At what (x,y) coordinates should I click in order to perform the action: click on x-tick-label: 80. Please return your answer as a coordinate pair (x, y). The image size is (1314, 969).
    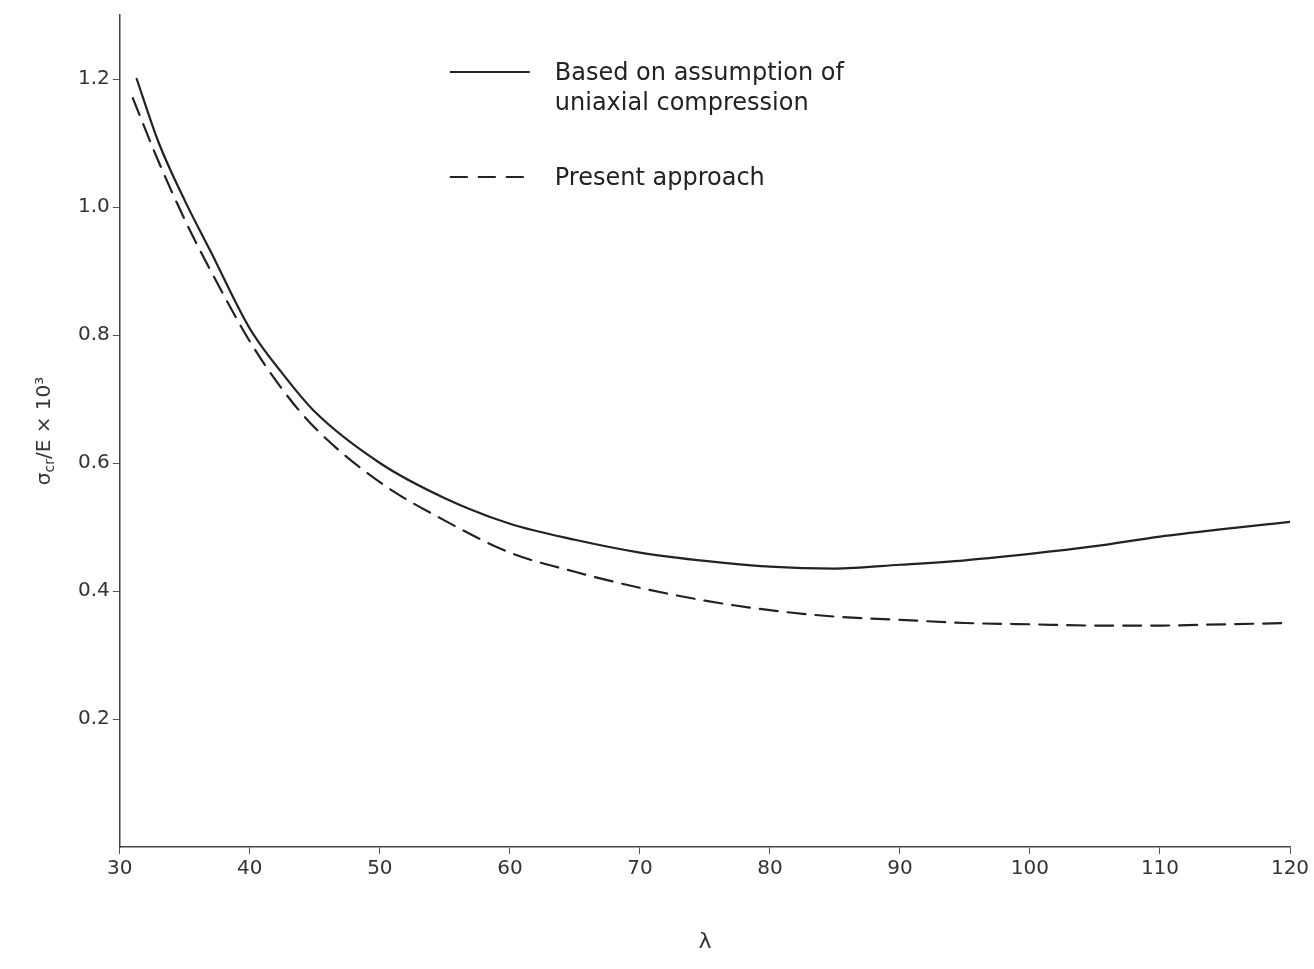
    Looking at the image, I should click on (770, 867).